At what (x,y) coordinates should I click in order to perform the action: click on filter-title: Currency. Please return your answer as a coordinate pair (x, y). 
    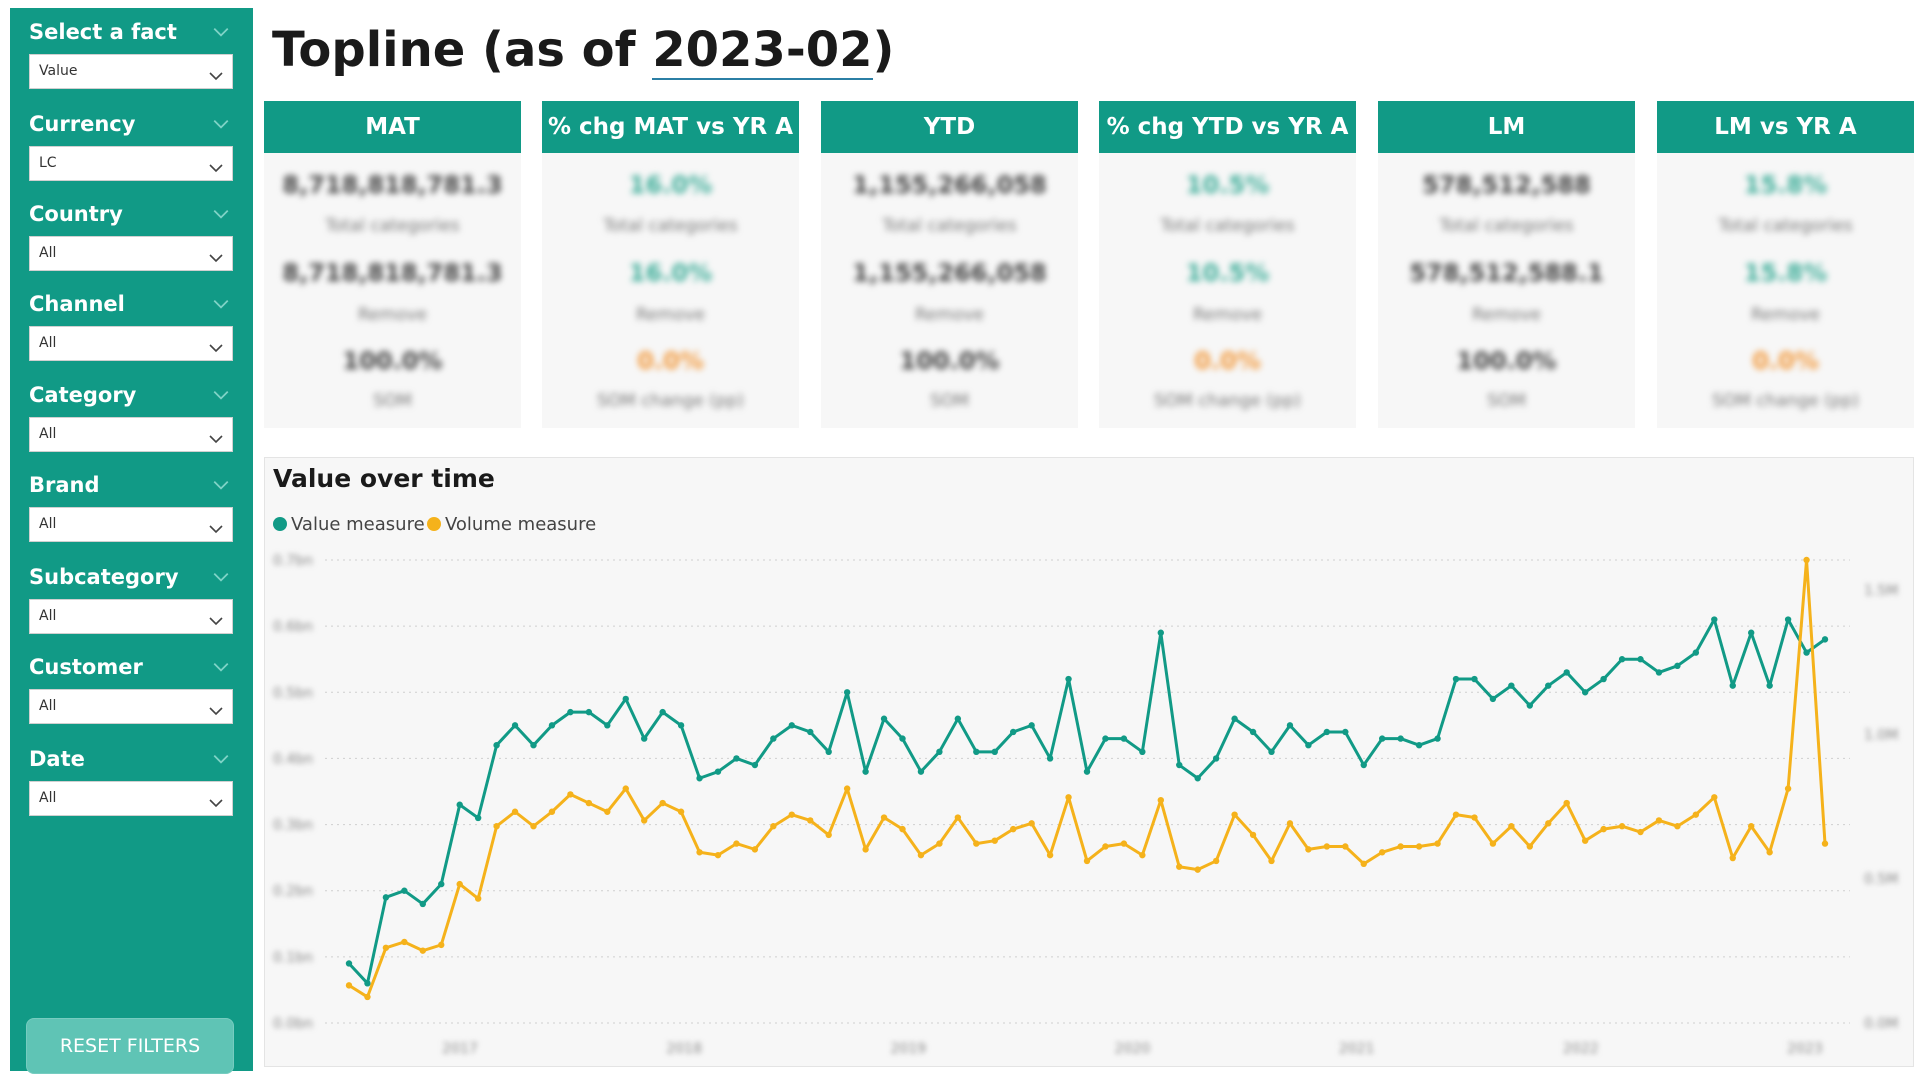
    Looking at the image, I should click on (82, 124).